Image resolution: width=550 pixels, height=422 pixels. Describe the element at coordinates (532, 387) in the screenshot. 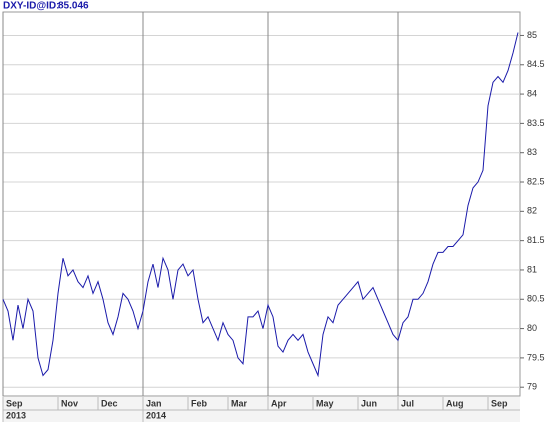

I see `y-tick-label: 79` at that location.